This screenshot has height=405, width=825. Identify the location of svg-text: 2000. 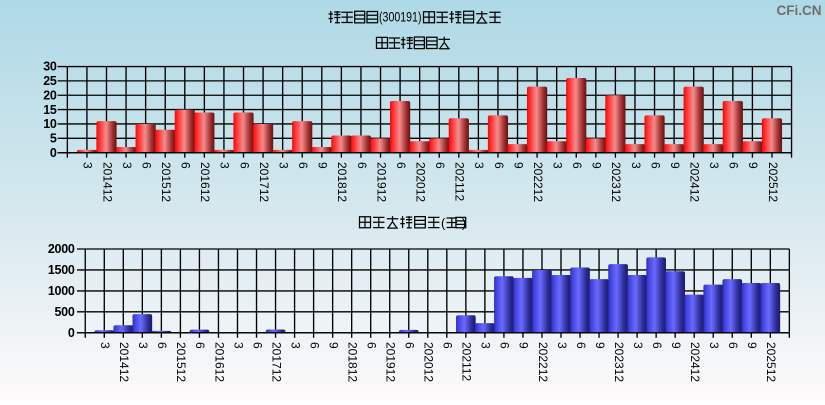
(61, 249).